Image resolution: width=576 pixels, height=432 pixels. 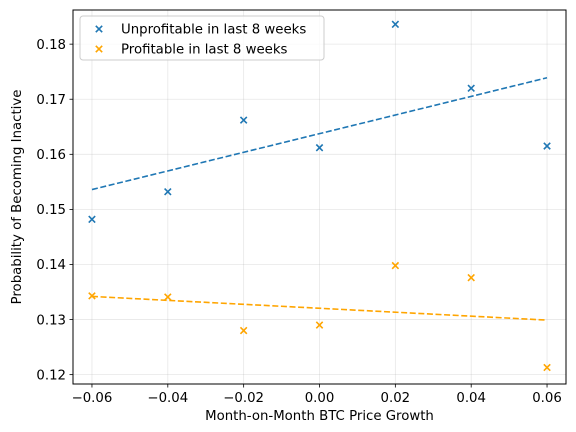 What do you see at coordinates (51, 320) in the screenshot?
I see `y-tick-label: 0.13` at bounding box center [51, 320].